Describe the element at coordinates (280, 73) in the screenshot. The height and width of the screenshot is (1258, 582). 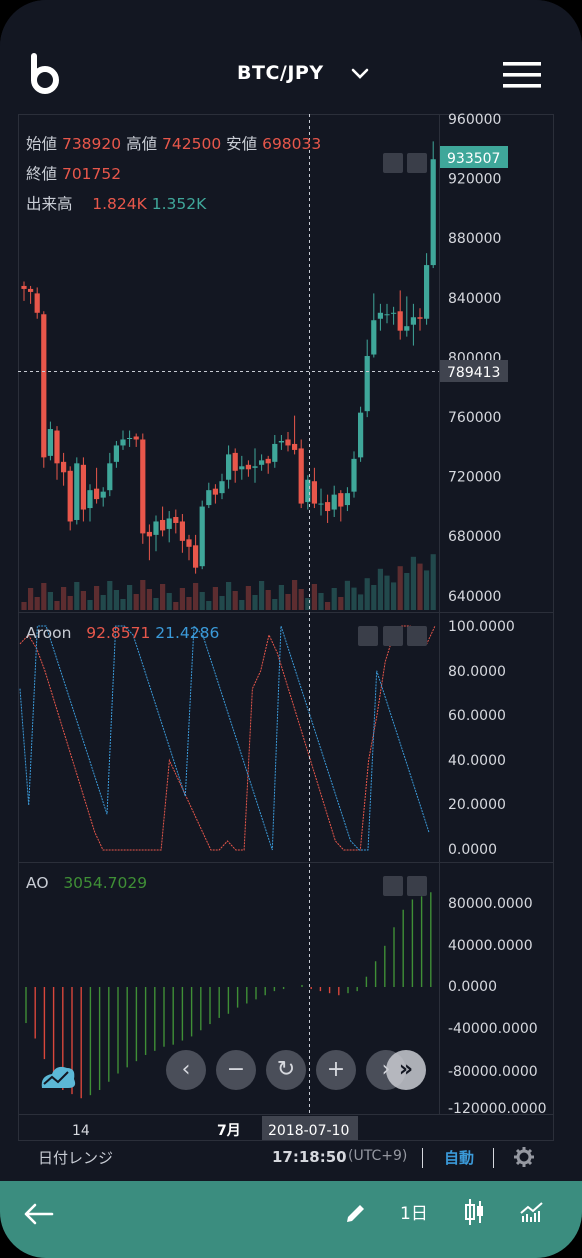
I see `currency-pair-title: BTC/JPY` at that location.